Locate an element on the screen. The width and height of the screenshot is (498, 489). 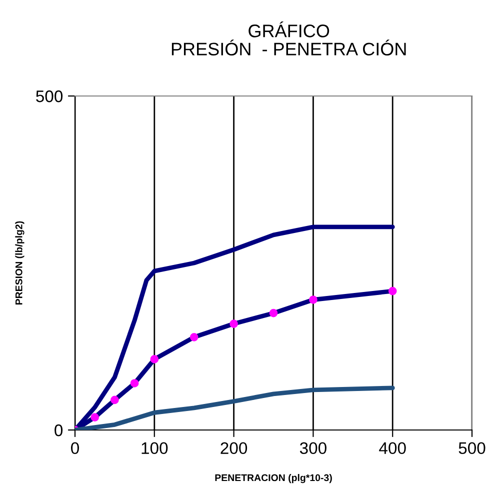
x-tick-label: 500 is located at coordinates (472, 448).